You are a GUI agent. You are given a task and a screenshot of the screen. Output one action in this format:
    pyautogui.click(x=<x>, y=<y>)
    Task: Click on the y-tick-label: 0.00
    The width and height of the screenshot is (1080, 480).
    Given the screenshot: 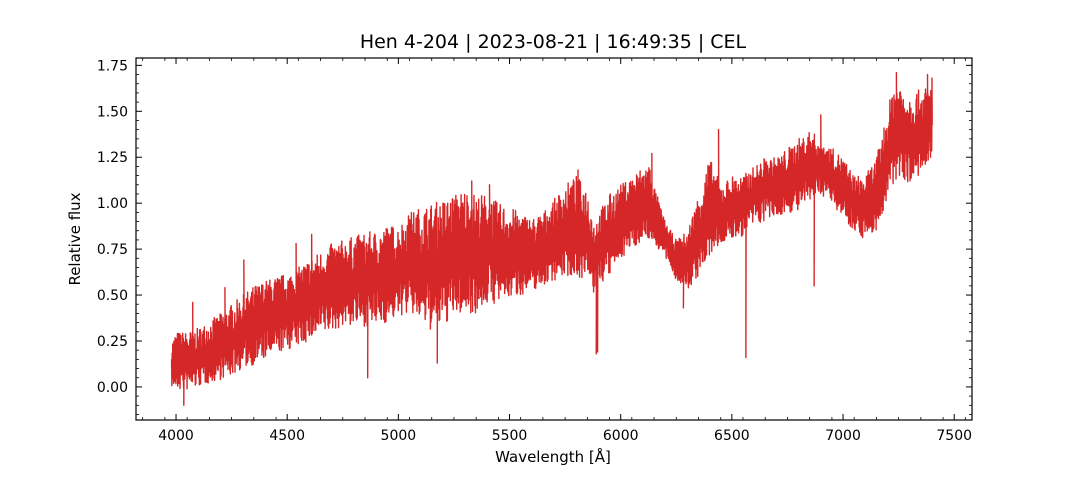 What is the action you would take?
    pyautogui.click(x=112, y=388)
    